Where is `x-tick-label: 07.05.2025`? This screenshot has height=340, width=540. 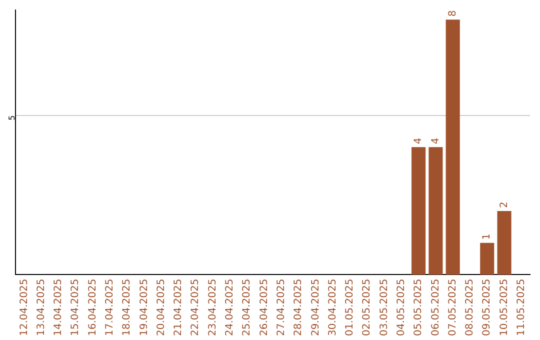 x-tick-label: 07.05.2025 is located at coordinates (452, 307).